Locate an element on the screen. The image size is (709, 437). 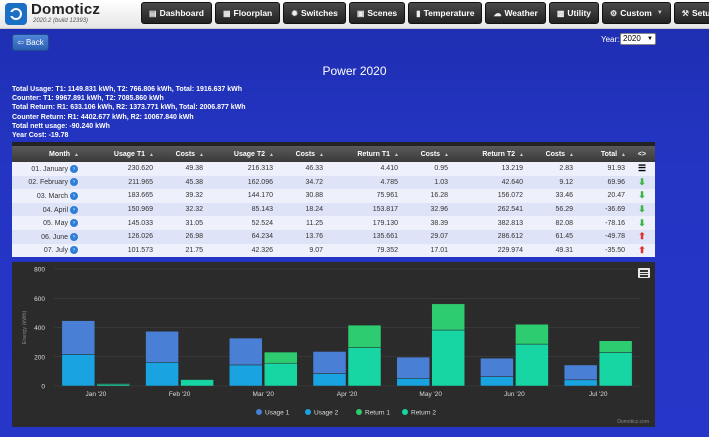
table-cell: 21.75 is located at coordinates (182, 250).